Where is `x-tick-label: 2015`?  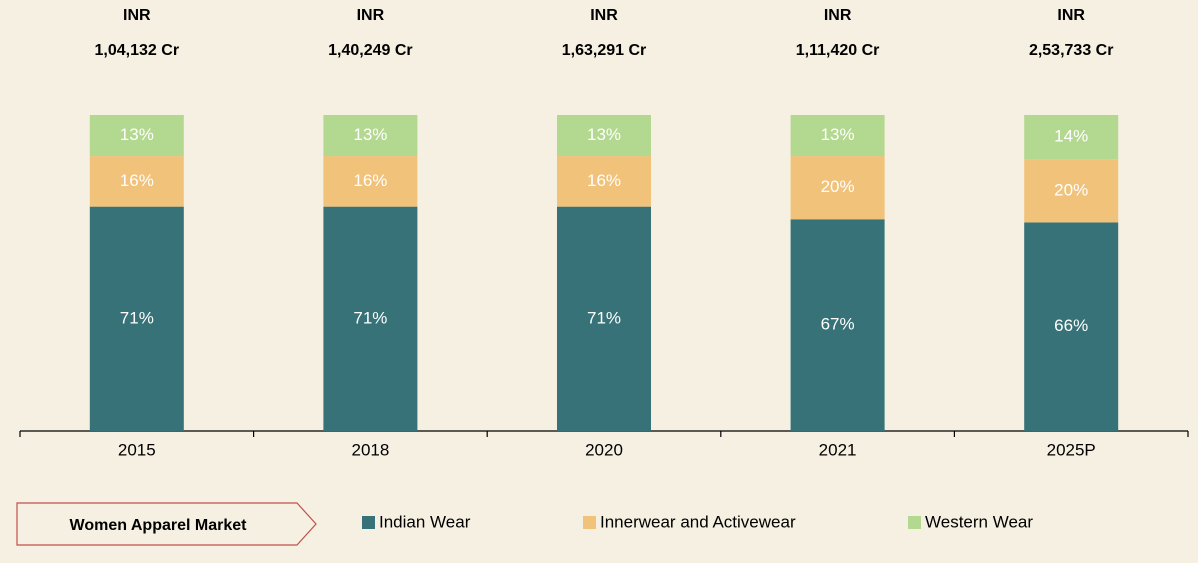
x-tick-label: 2015 is located at coordinates (137, 449).